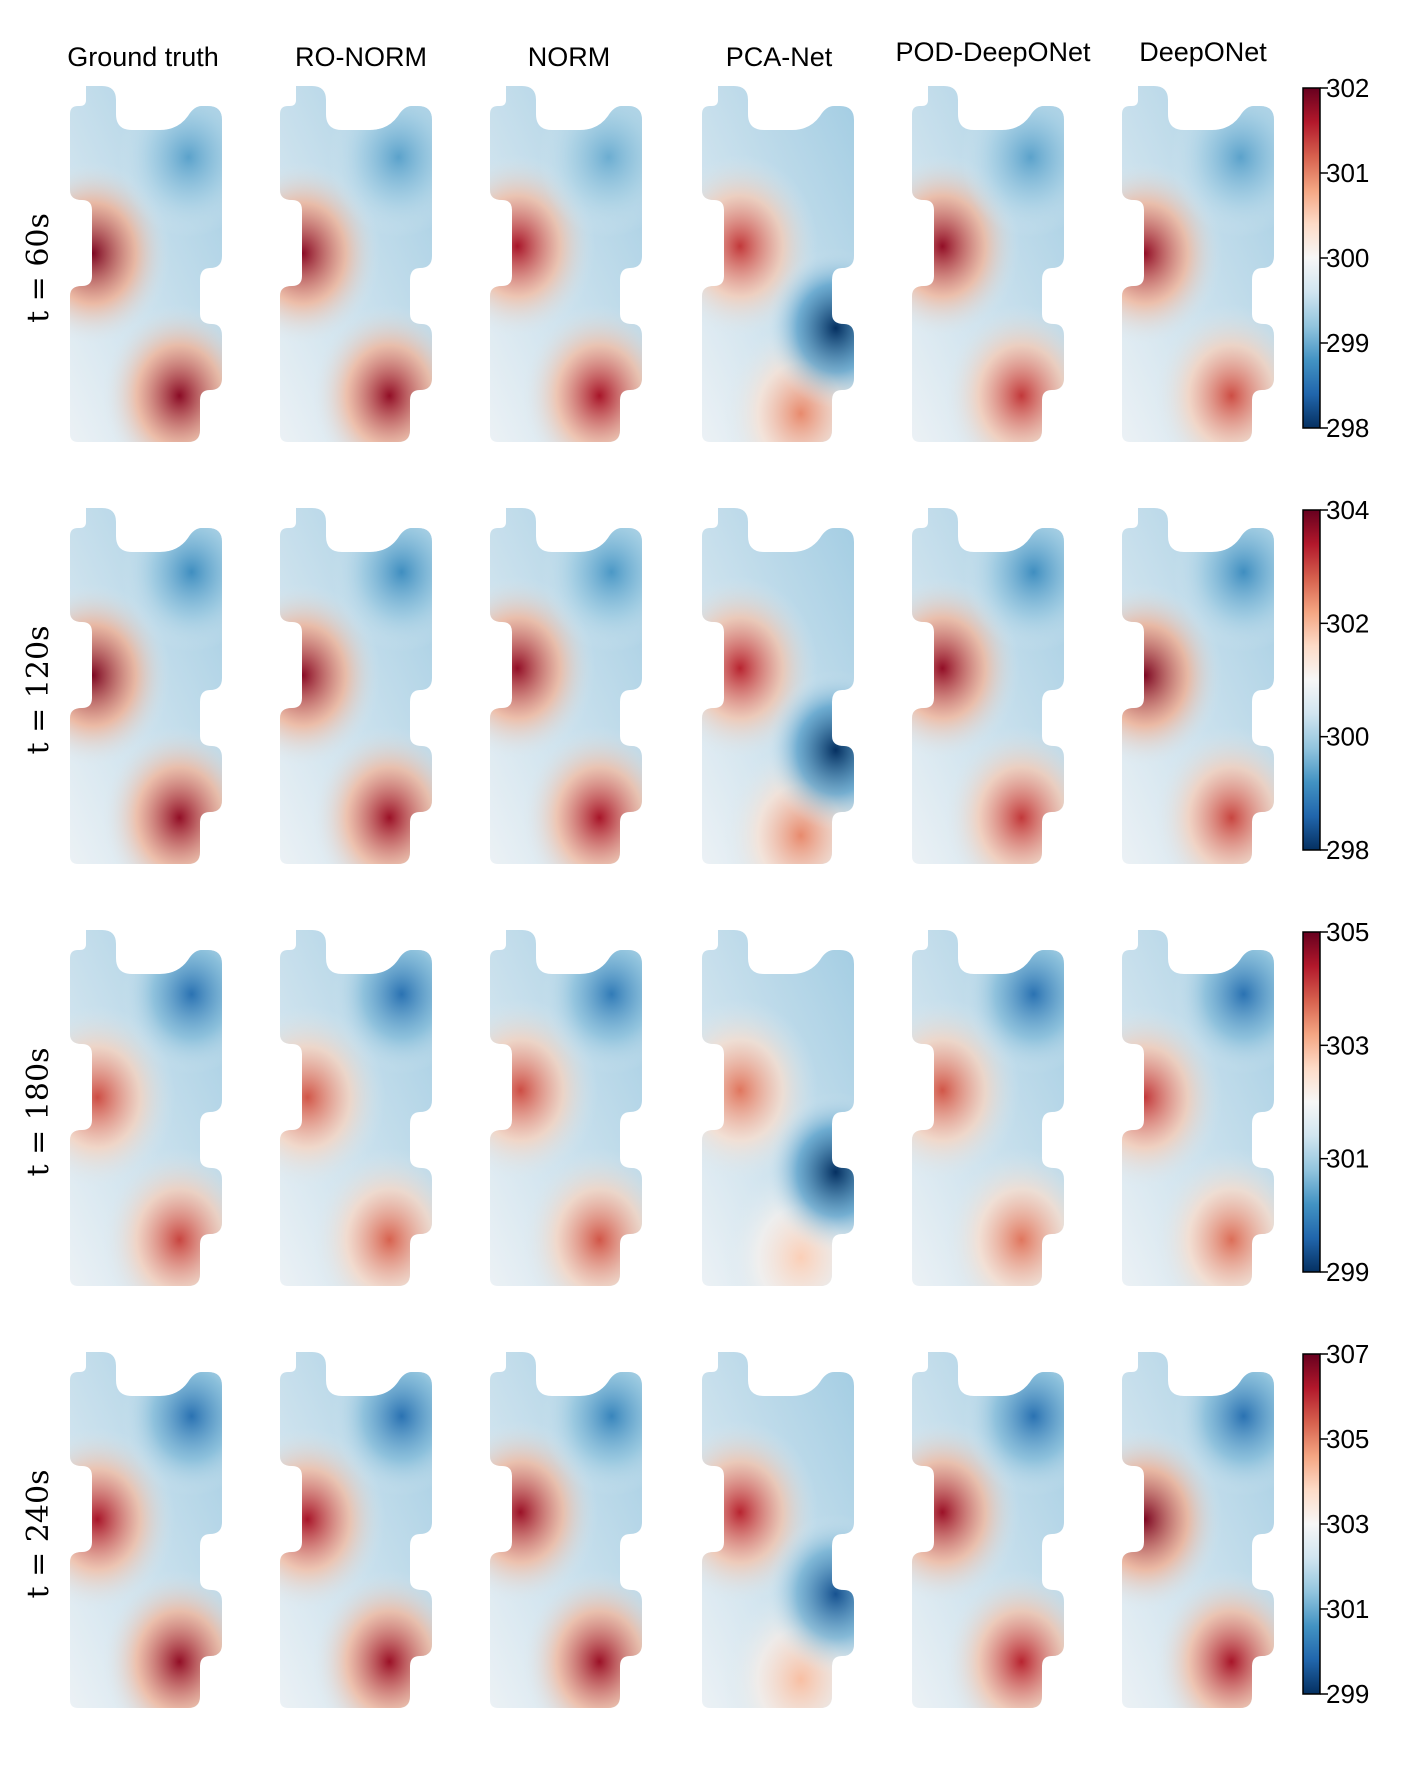 Image resolution: width=1411 pixels, height=1792 pixels. I want to click on row-labels: t = 60s t = 120s t = 180s t = 240s, so click(38, 905).